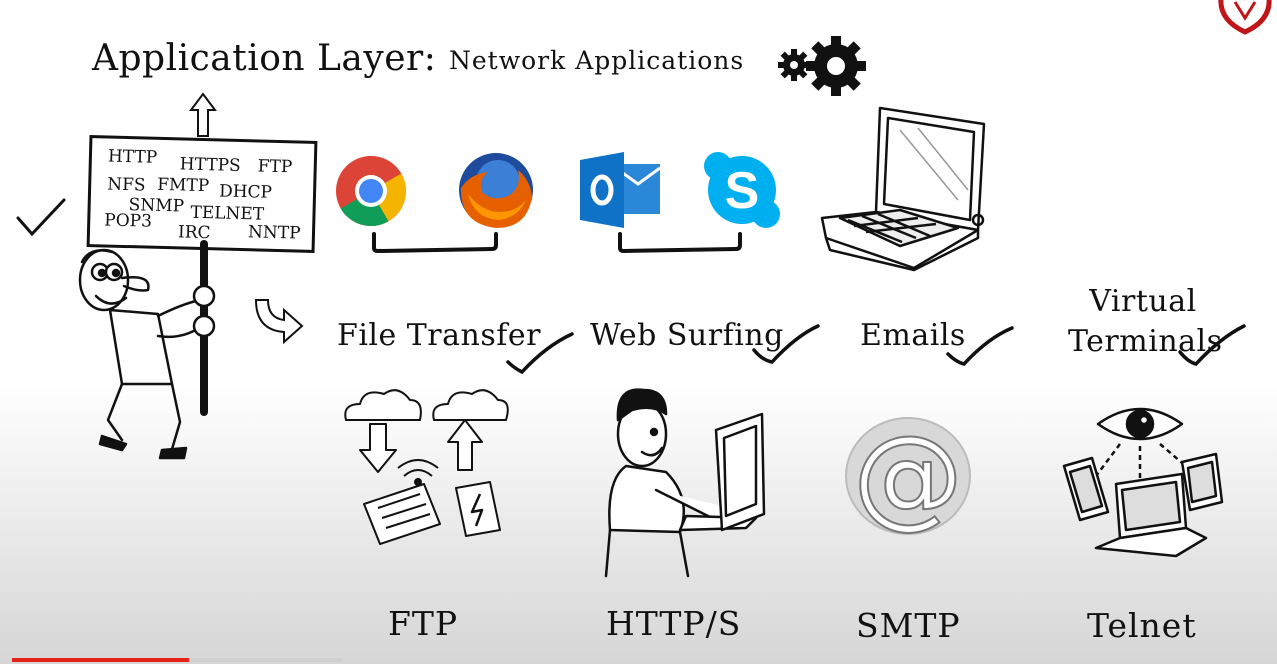 The image size is (1277, 664). I want to click on video-progress-fill, so click(100, 660).